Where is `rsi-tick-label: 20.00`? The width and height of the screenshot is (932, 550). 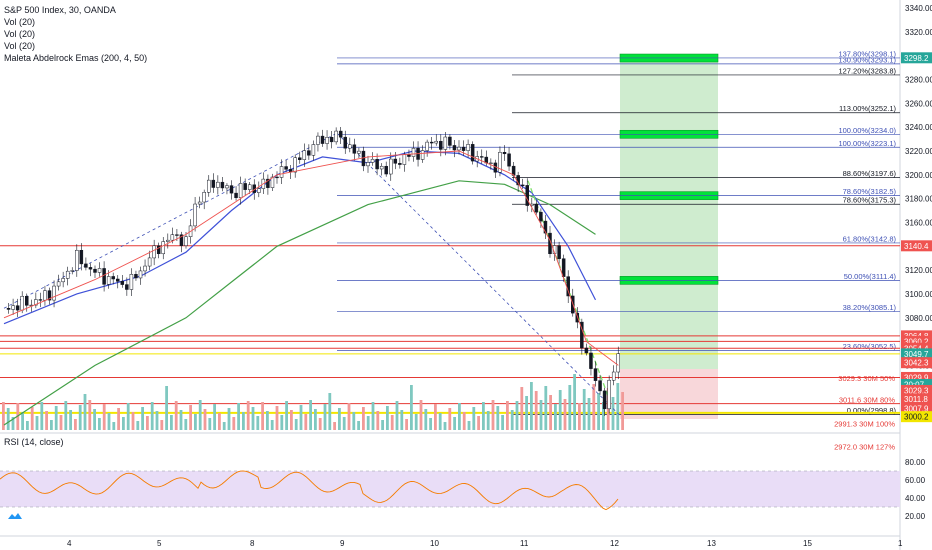
rsi-tick-label: 20.00 is located at coordinates (915, 516).